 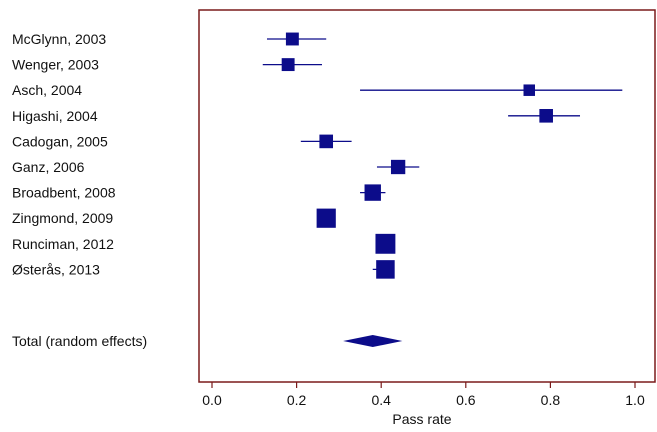 I want to click on x-tick-label: 0.8, so click(x=551, y=400).